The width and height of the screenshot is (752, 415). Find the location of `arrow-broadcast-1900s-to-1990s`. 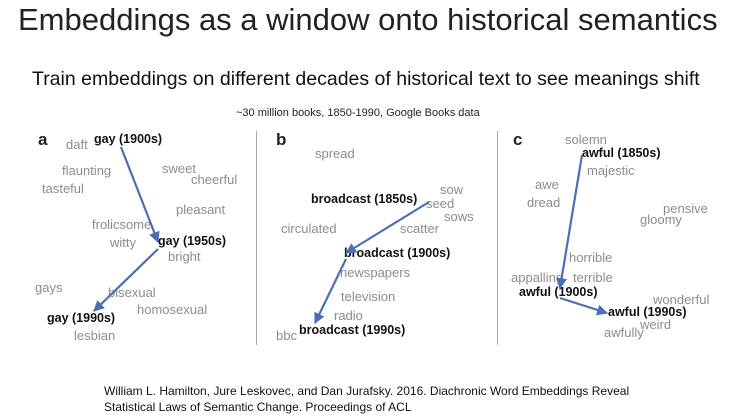

arrow-broadcast-1900s-to-1990s is located at coordinates (330, 291).